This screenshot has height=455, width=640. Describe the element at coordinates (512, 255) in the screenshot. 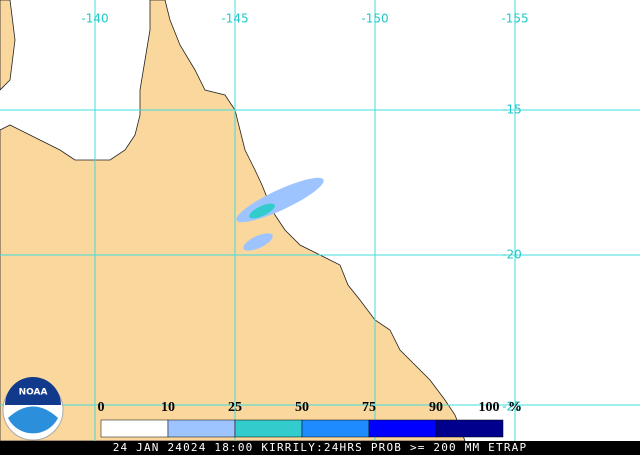

I see `lat-label: -20` at that location.